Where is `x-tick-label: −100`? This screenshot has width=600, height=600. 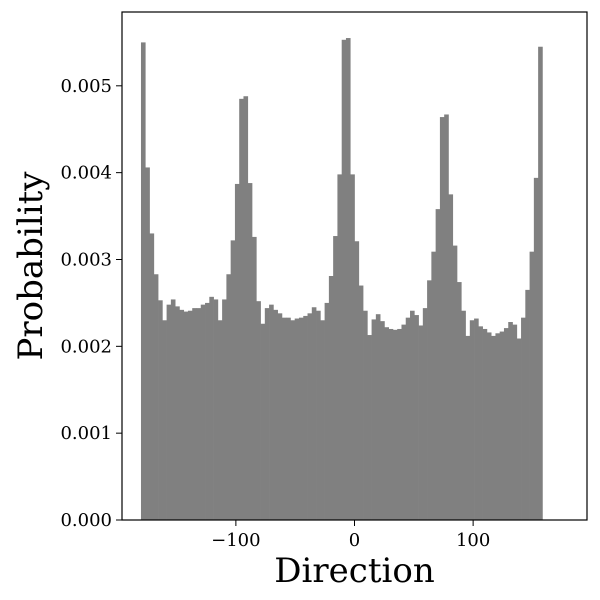 x-tick-label: −100 is located at coordinates (235, 540).